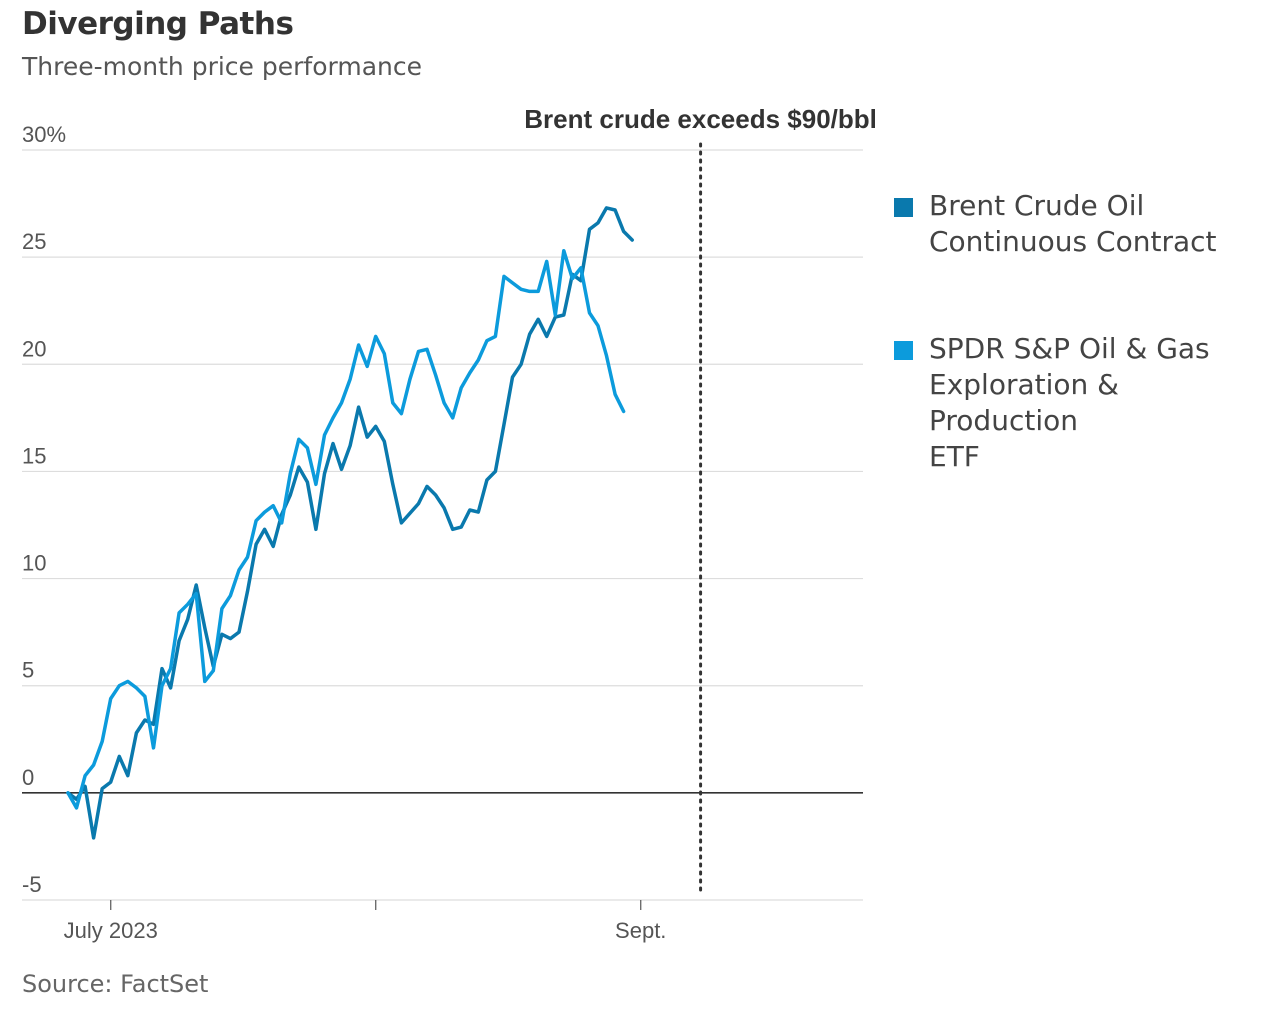 This screenshot has width=1264, height=1028. Describe the element at coordinates (1069, 348) in the screenshot. I see `legend-label-etf-line-1: SPDR S&P Oil & Gas` at that location.